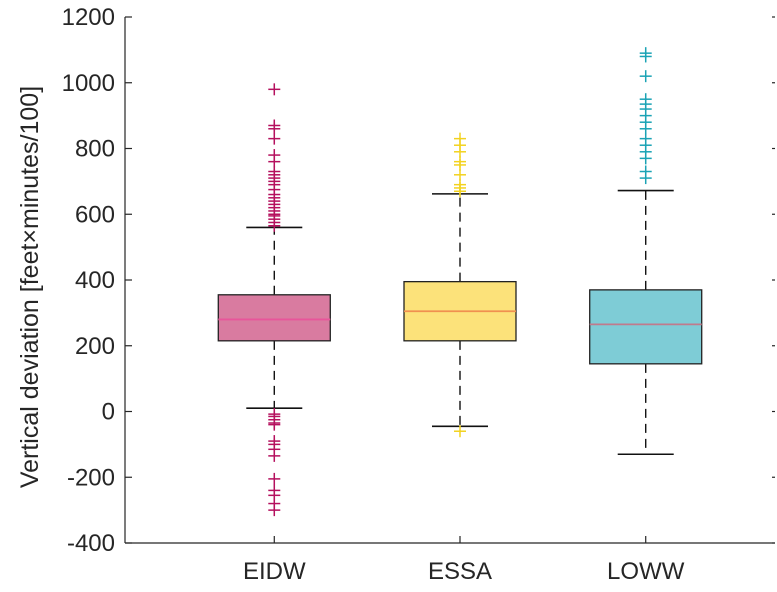 The height and width of the screenshot is (592, 777). I want to click on y-tick-label: 400, so click(95, 280).